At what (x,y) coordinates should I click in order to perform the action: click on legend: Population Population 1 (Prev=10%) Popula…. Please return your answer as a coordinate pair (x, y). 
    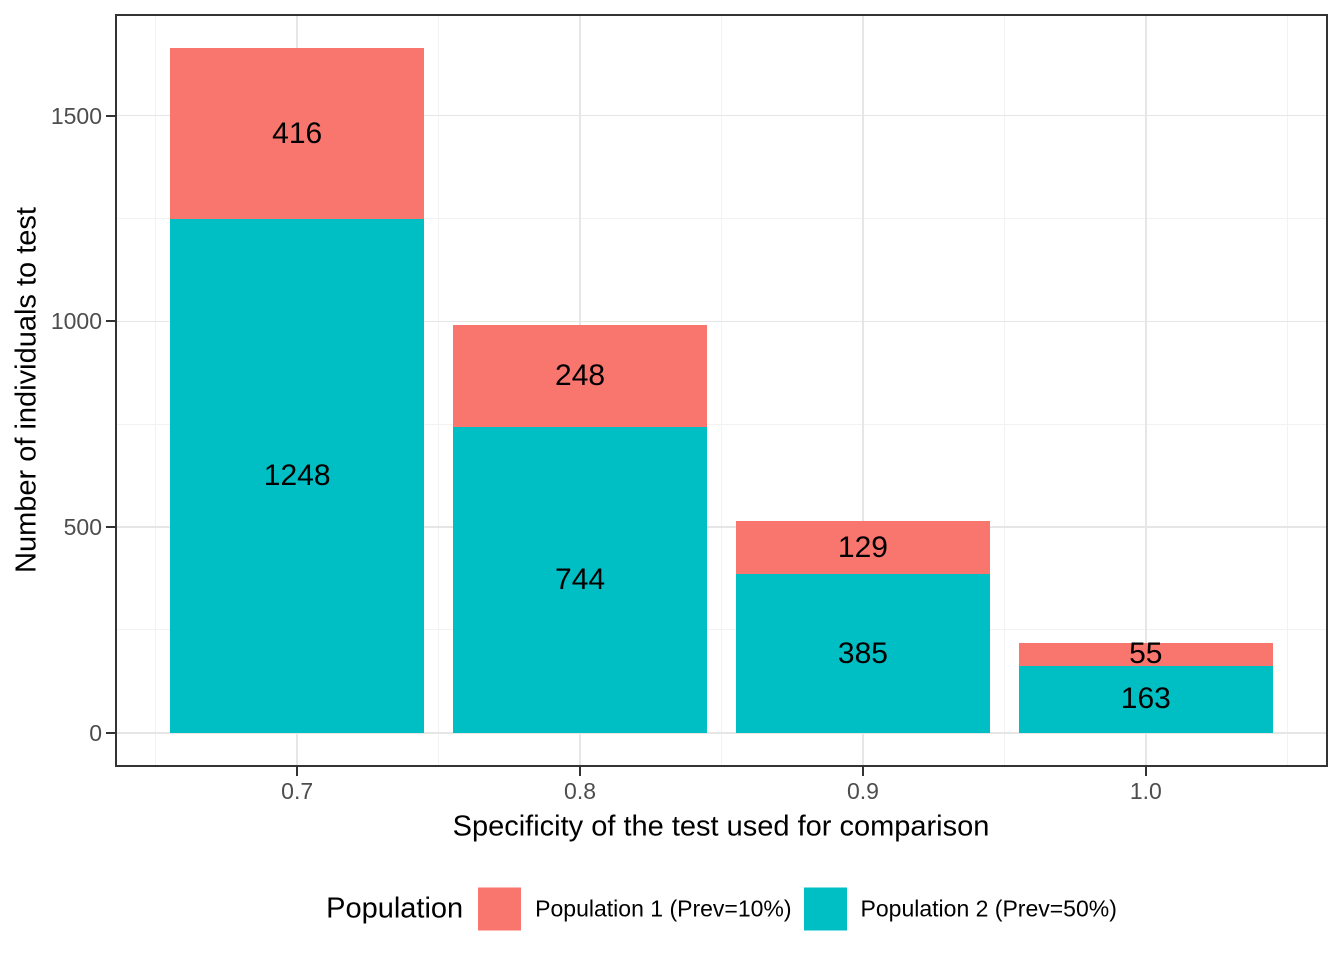
    Looking at the image, I should click on (721, 909).